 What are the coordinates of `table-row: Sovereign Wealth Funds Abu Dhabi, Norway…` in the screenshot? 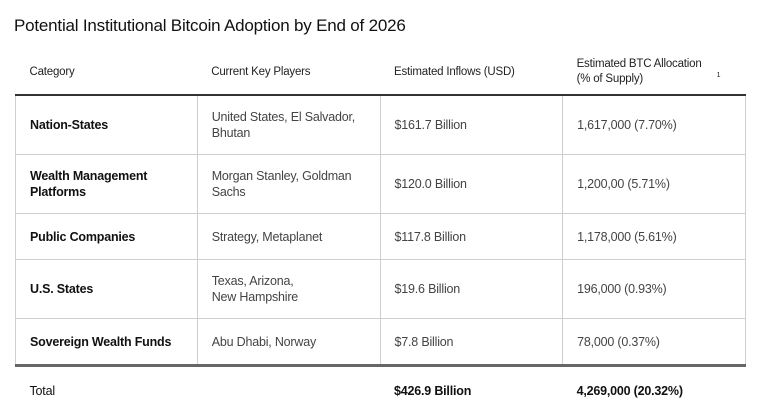 It's located at (380, 342).